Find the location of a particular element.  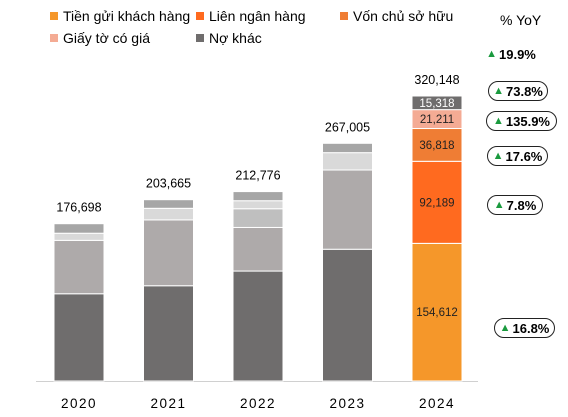

bar-total-label: 176,698 is located at coordinates (78, 208).